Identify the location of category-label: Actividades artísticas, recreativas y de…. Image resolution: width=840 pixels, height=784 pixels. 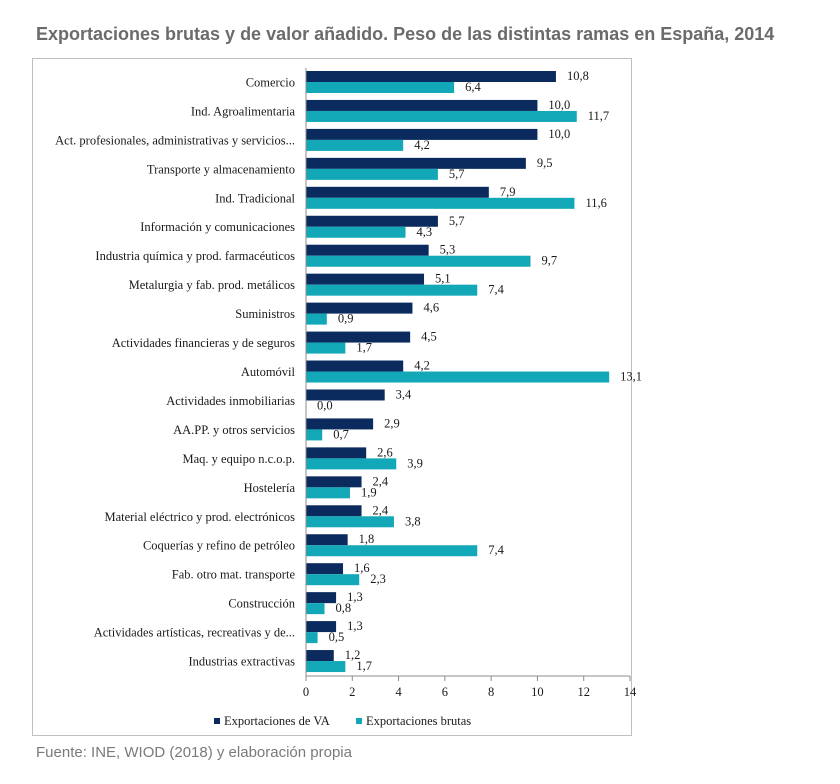
(194, 633).